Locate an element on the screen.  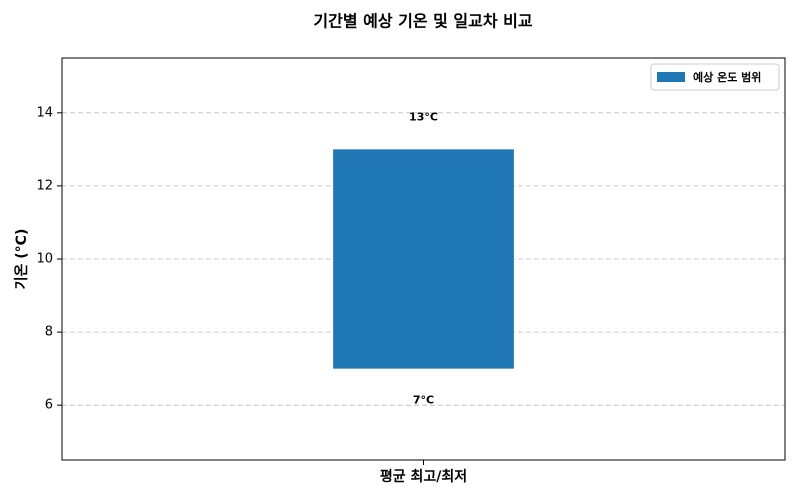
y-axis-label: 기온 (°C) is located at coordinates (22, 259).